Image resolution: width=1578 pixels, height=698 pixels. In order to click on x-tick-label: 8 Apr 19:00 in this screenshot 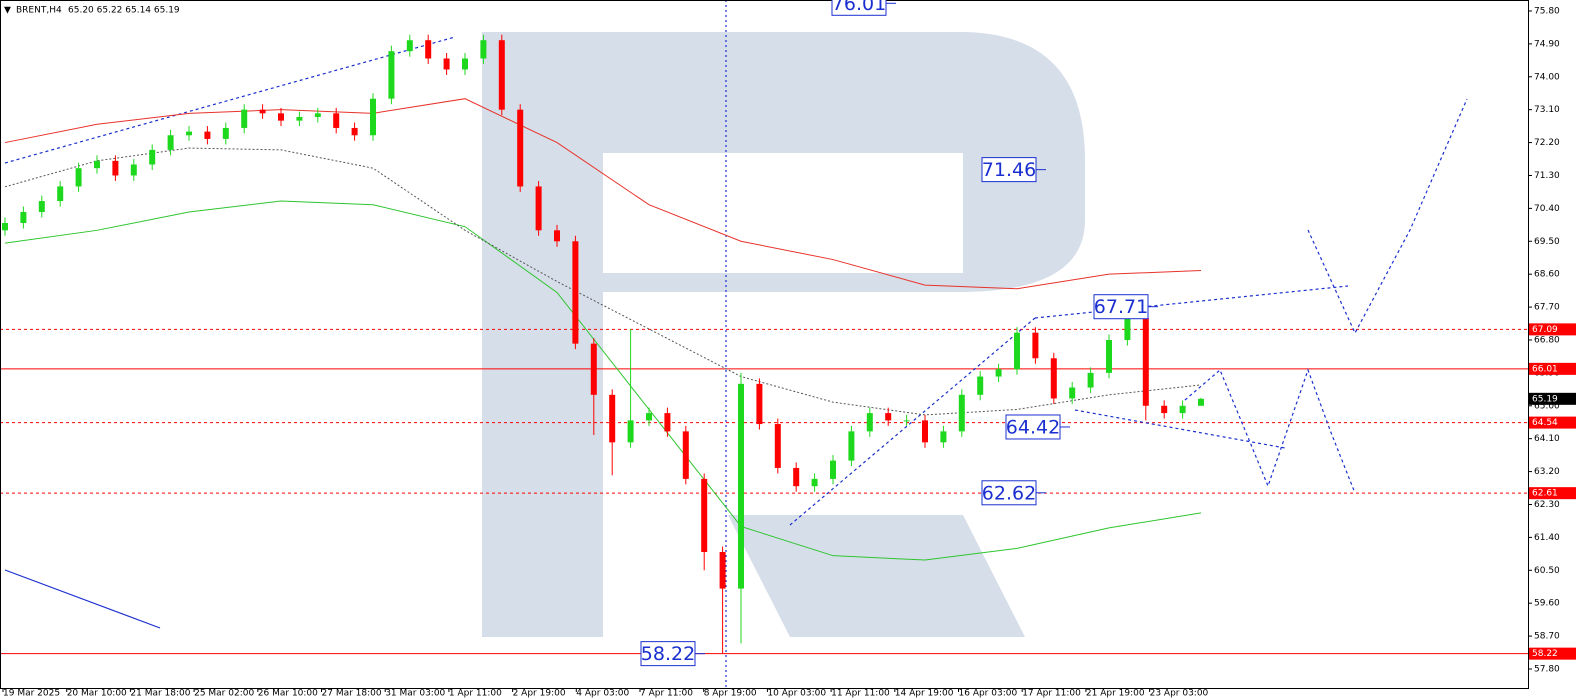, I will do `click(730, 693)`.